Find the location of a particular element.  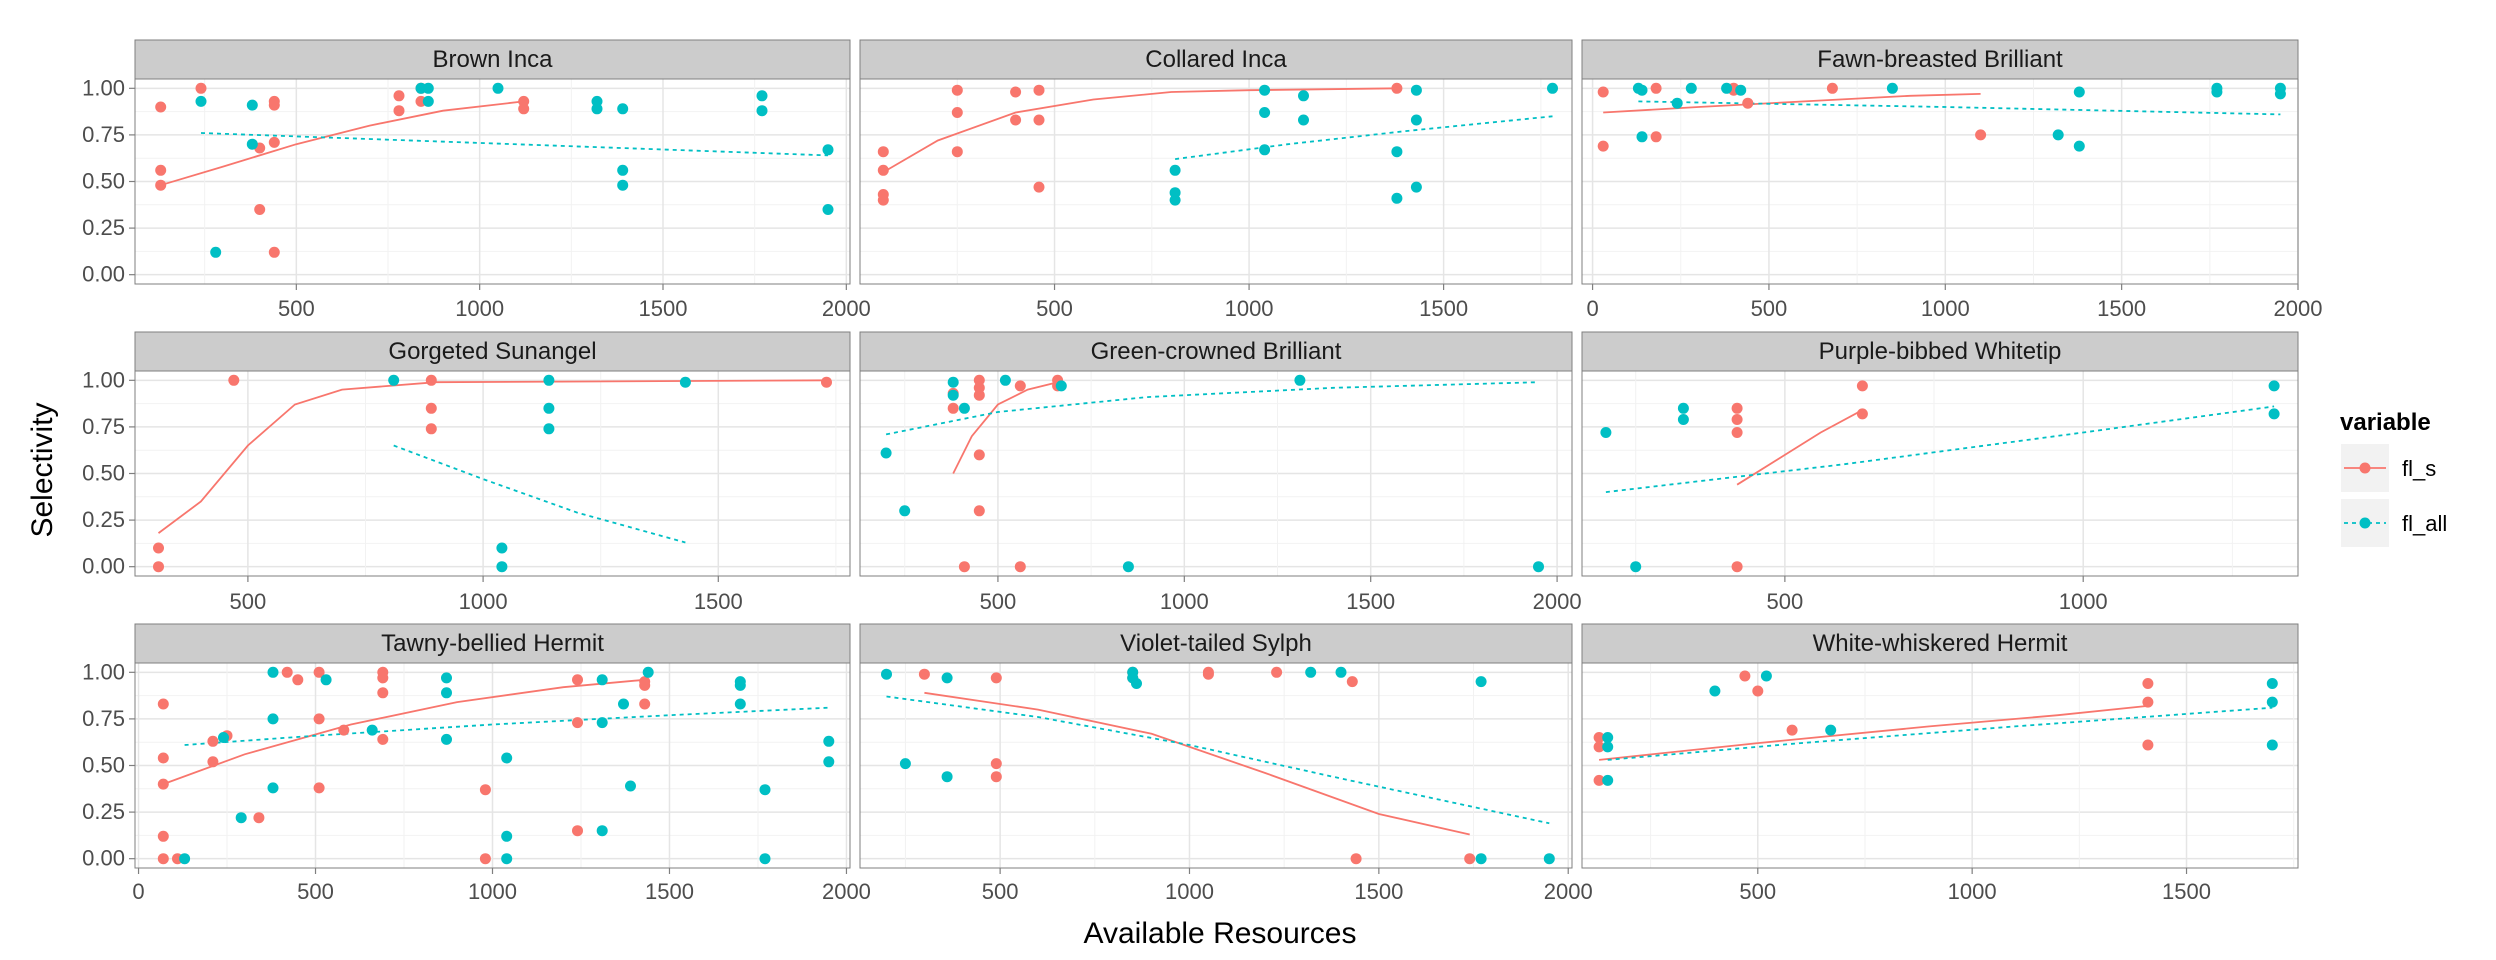

fit-line-fl-all is located at coordinates (1363, 137).